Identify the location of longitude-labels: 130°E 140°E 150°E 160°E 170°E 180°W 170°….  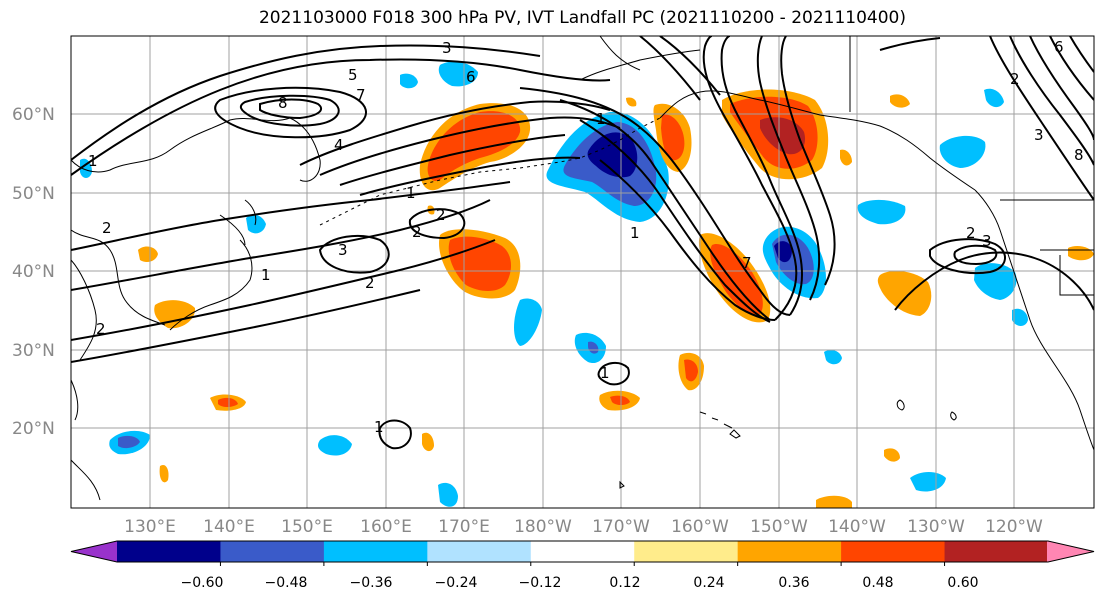
(583, 527).